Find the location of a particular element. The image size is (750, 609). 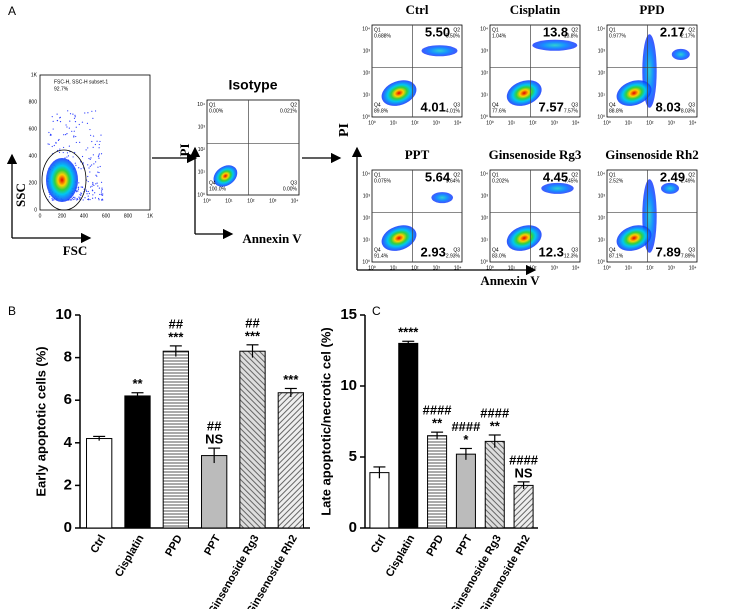

q3-value: 4.01 is located at coordinates (433, 106).